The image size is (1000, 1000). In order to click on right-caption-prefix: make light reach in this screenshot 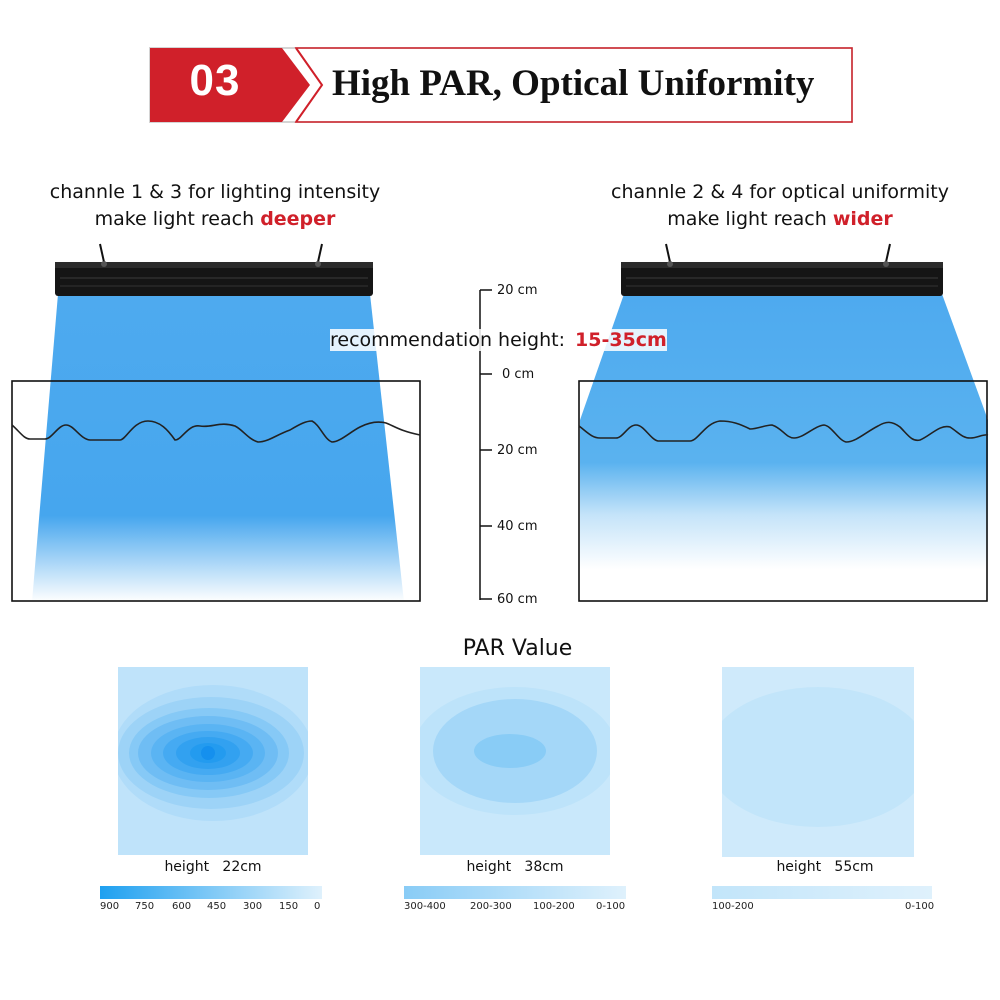, I will do `click(750, 219)`.